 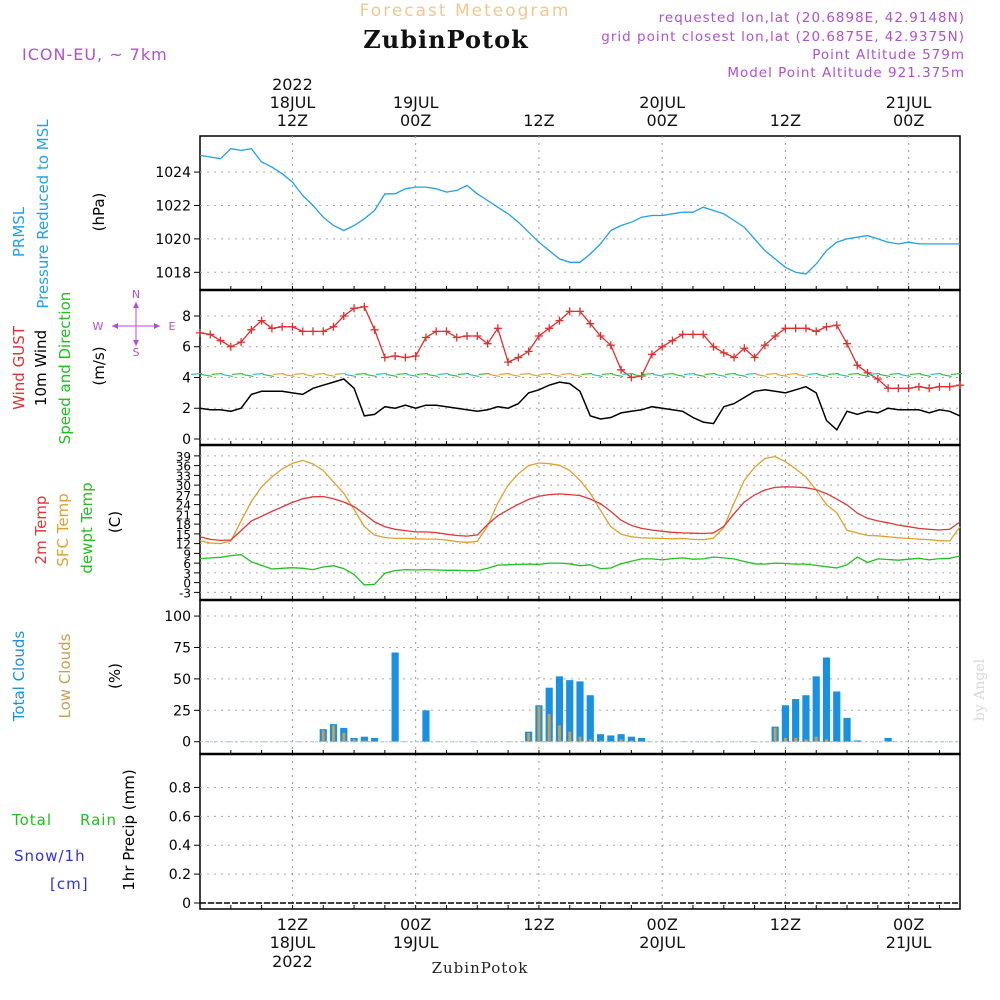 What do you see at coordinates (43, 214) in the screenshot?
I see `pressure-label-2: Pressure Reduced to MSL` at bounding box center [43, 214].